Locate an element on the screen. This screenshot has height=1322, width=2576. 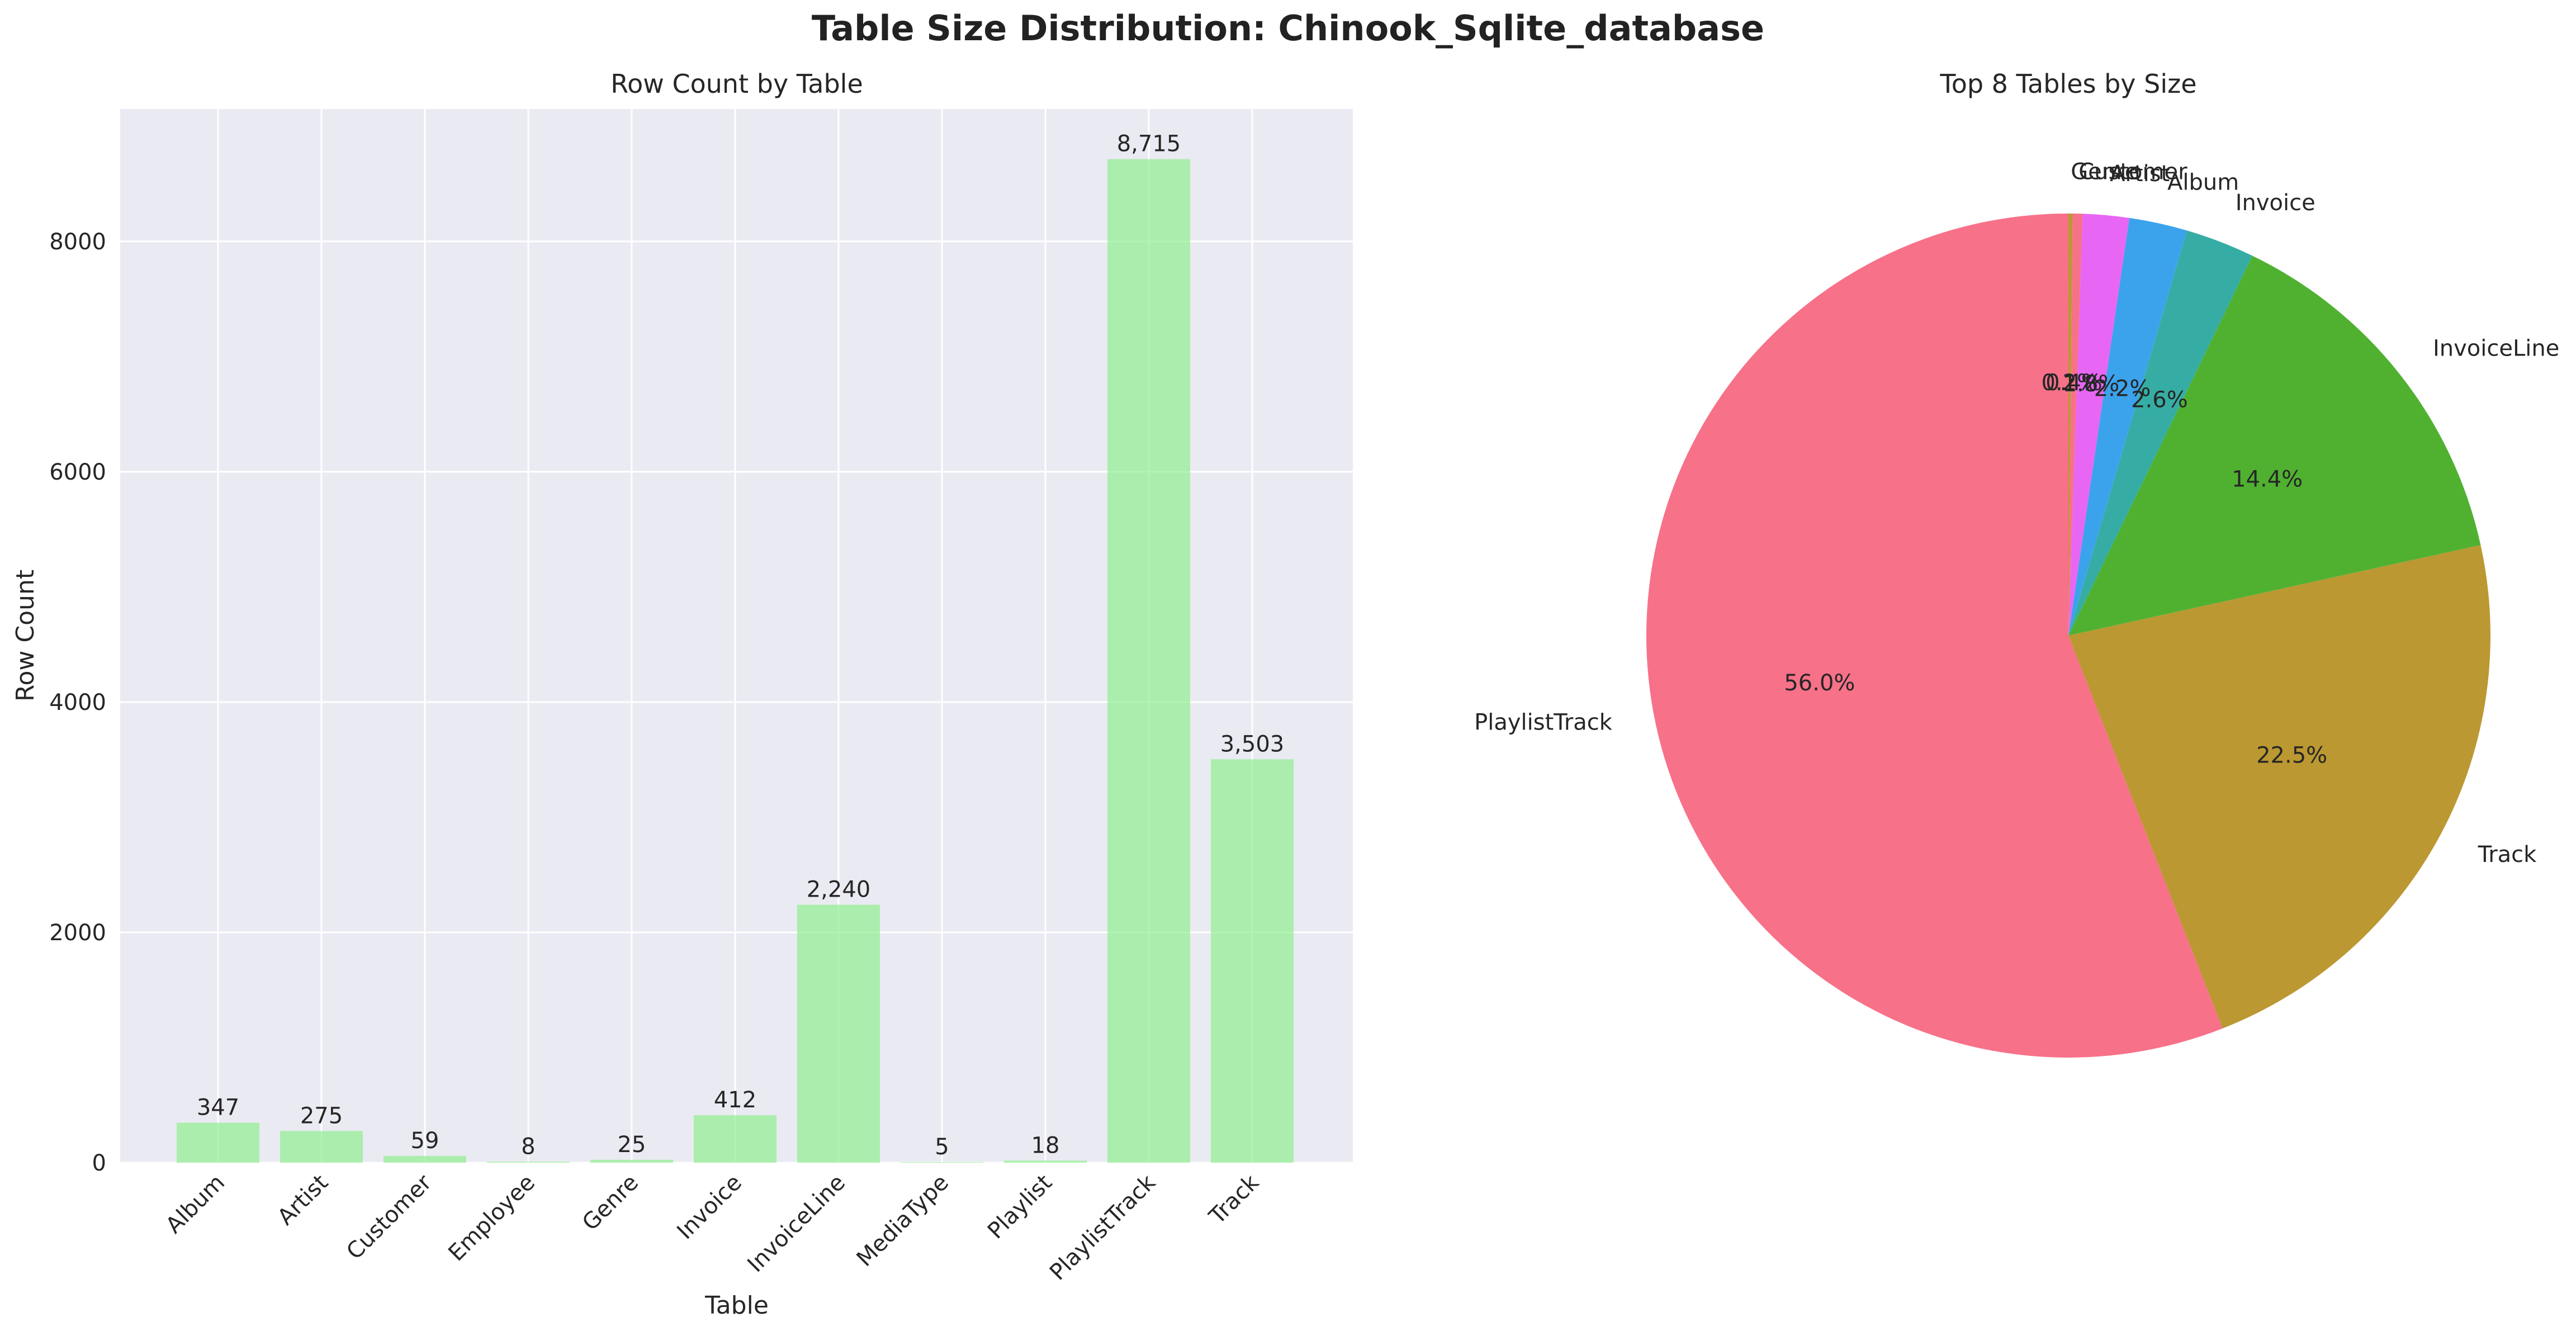
bar-value-label: 8 is located at coordinates (528, 1146).